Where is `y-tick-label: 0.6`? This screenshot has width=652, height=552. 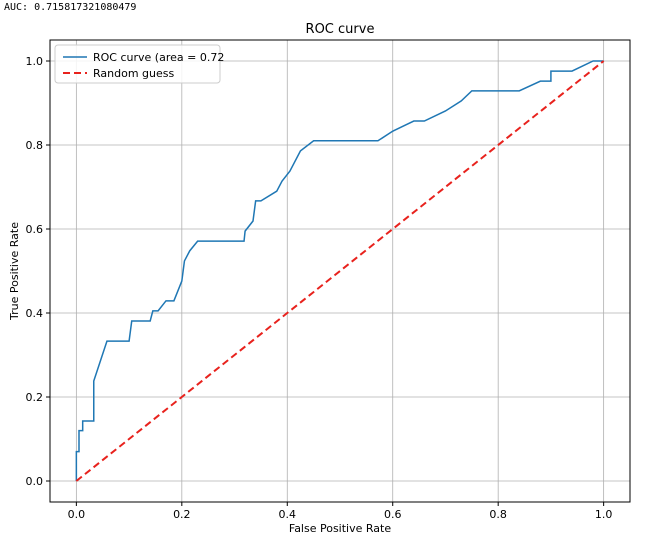
y-tick-label: 0.6 is located at coordinates (35, 229).